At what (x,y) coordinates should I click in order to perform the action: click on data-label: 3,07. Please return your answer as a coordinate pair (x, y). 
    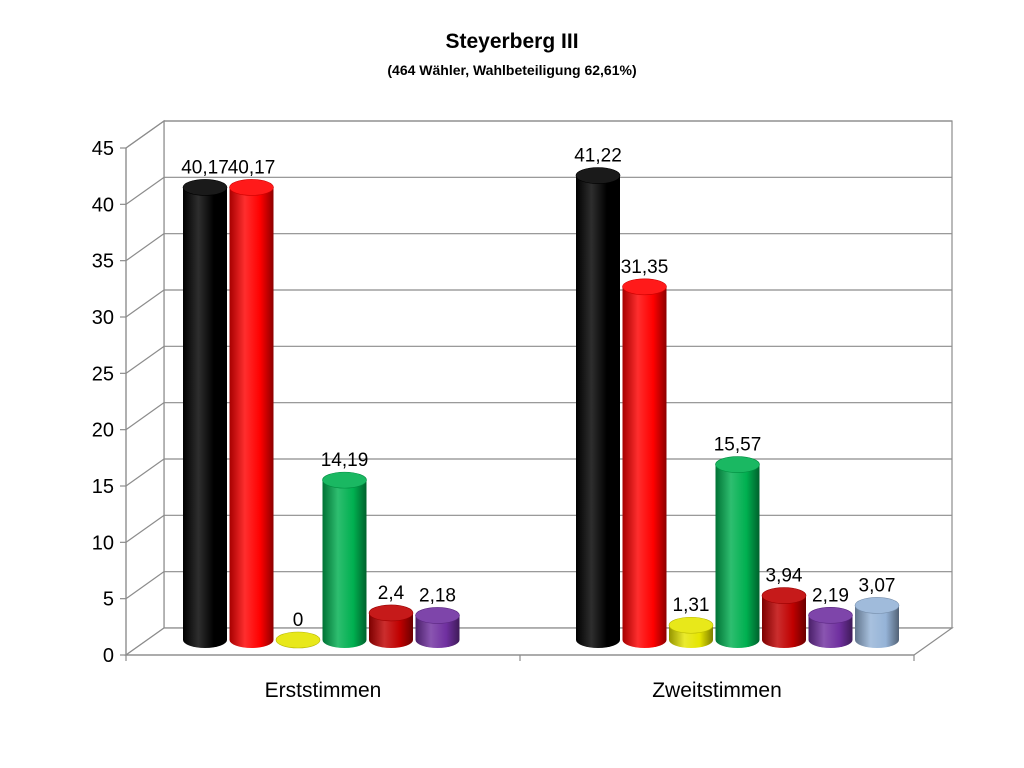
    Looking at the image, I should click on (877, 585).